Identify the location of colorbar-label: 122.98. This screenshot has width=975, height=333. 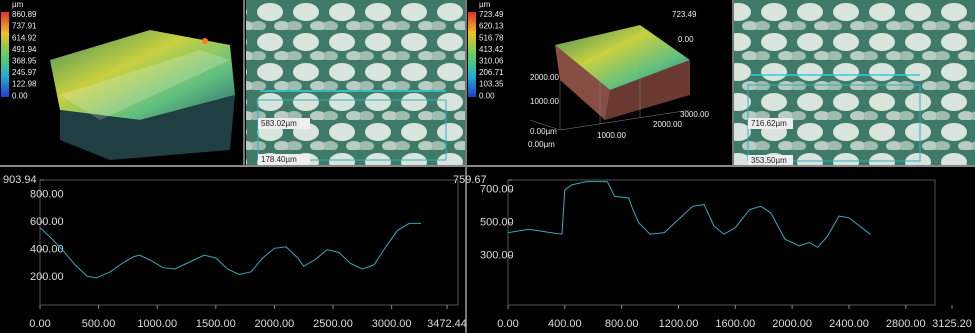
(24, 84).